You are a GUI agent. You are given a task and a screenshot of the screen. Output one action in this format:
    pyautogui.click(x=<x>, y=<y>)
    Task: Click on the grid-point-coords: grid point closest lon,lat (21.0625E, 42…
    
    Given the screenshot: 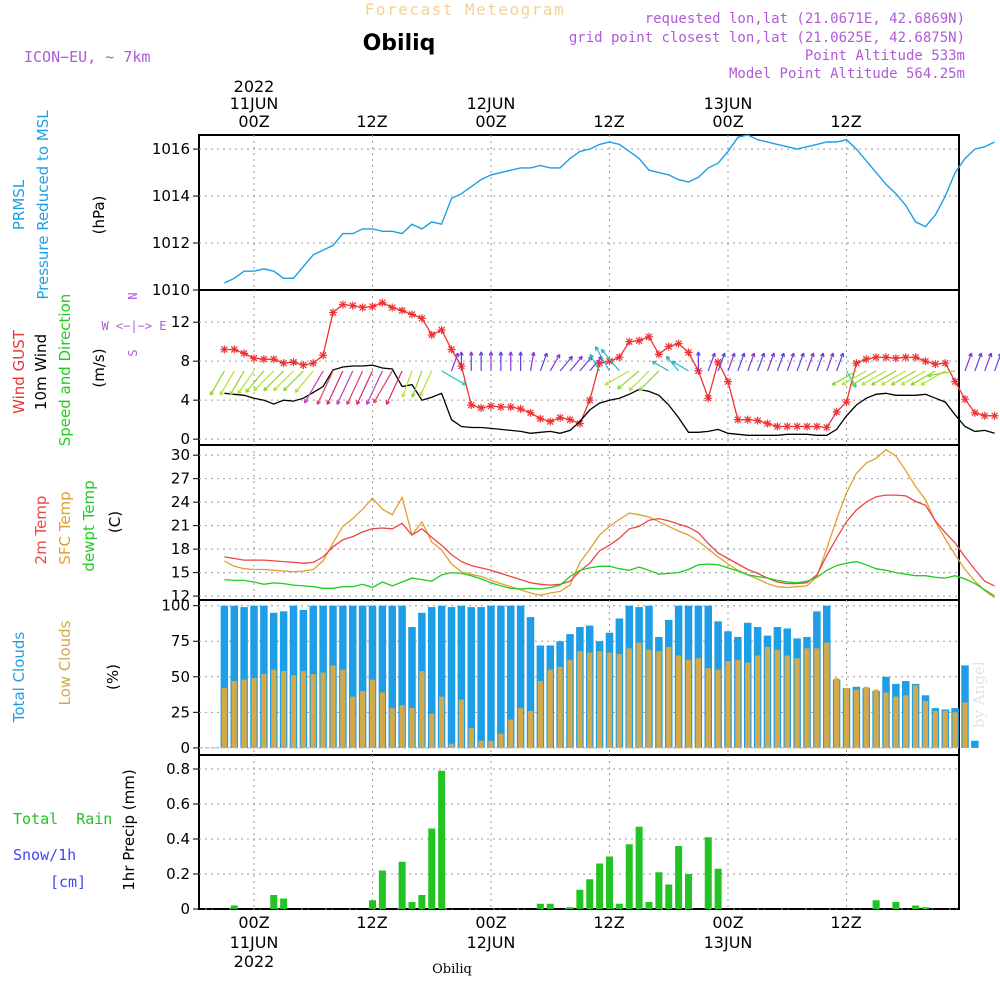 What is the action you would take?
    pyautogui.click(x=767, y=38)
    